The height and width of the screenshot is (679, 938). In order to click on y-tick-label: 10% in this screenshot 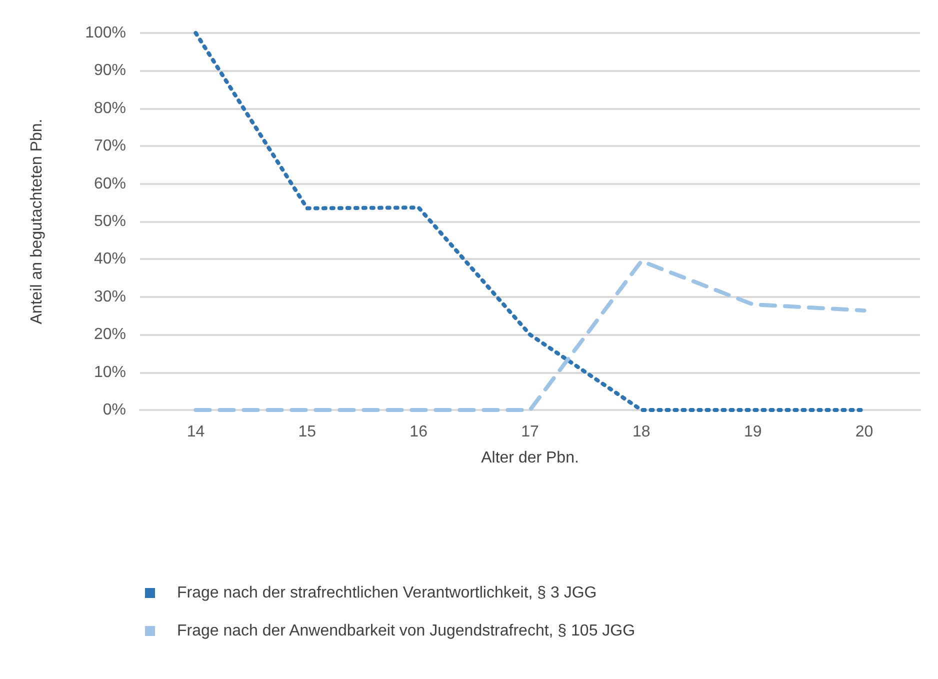, I will do `click(110, 372)`.